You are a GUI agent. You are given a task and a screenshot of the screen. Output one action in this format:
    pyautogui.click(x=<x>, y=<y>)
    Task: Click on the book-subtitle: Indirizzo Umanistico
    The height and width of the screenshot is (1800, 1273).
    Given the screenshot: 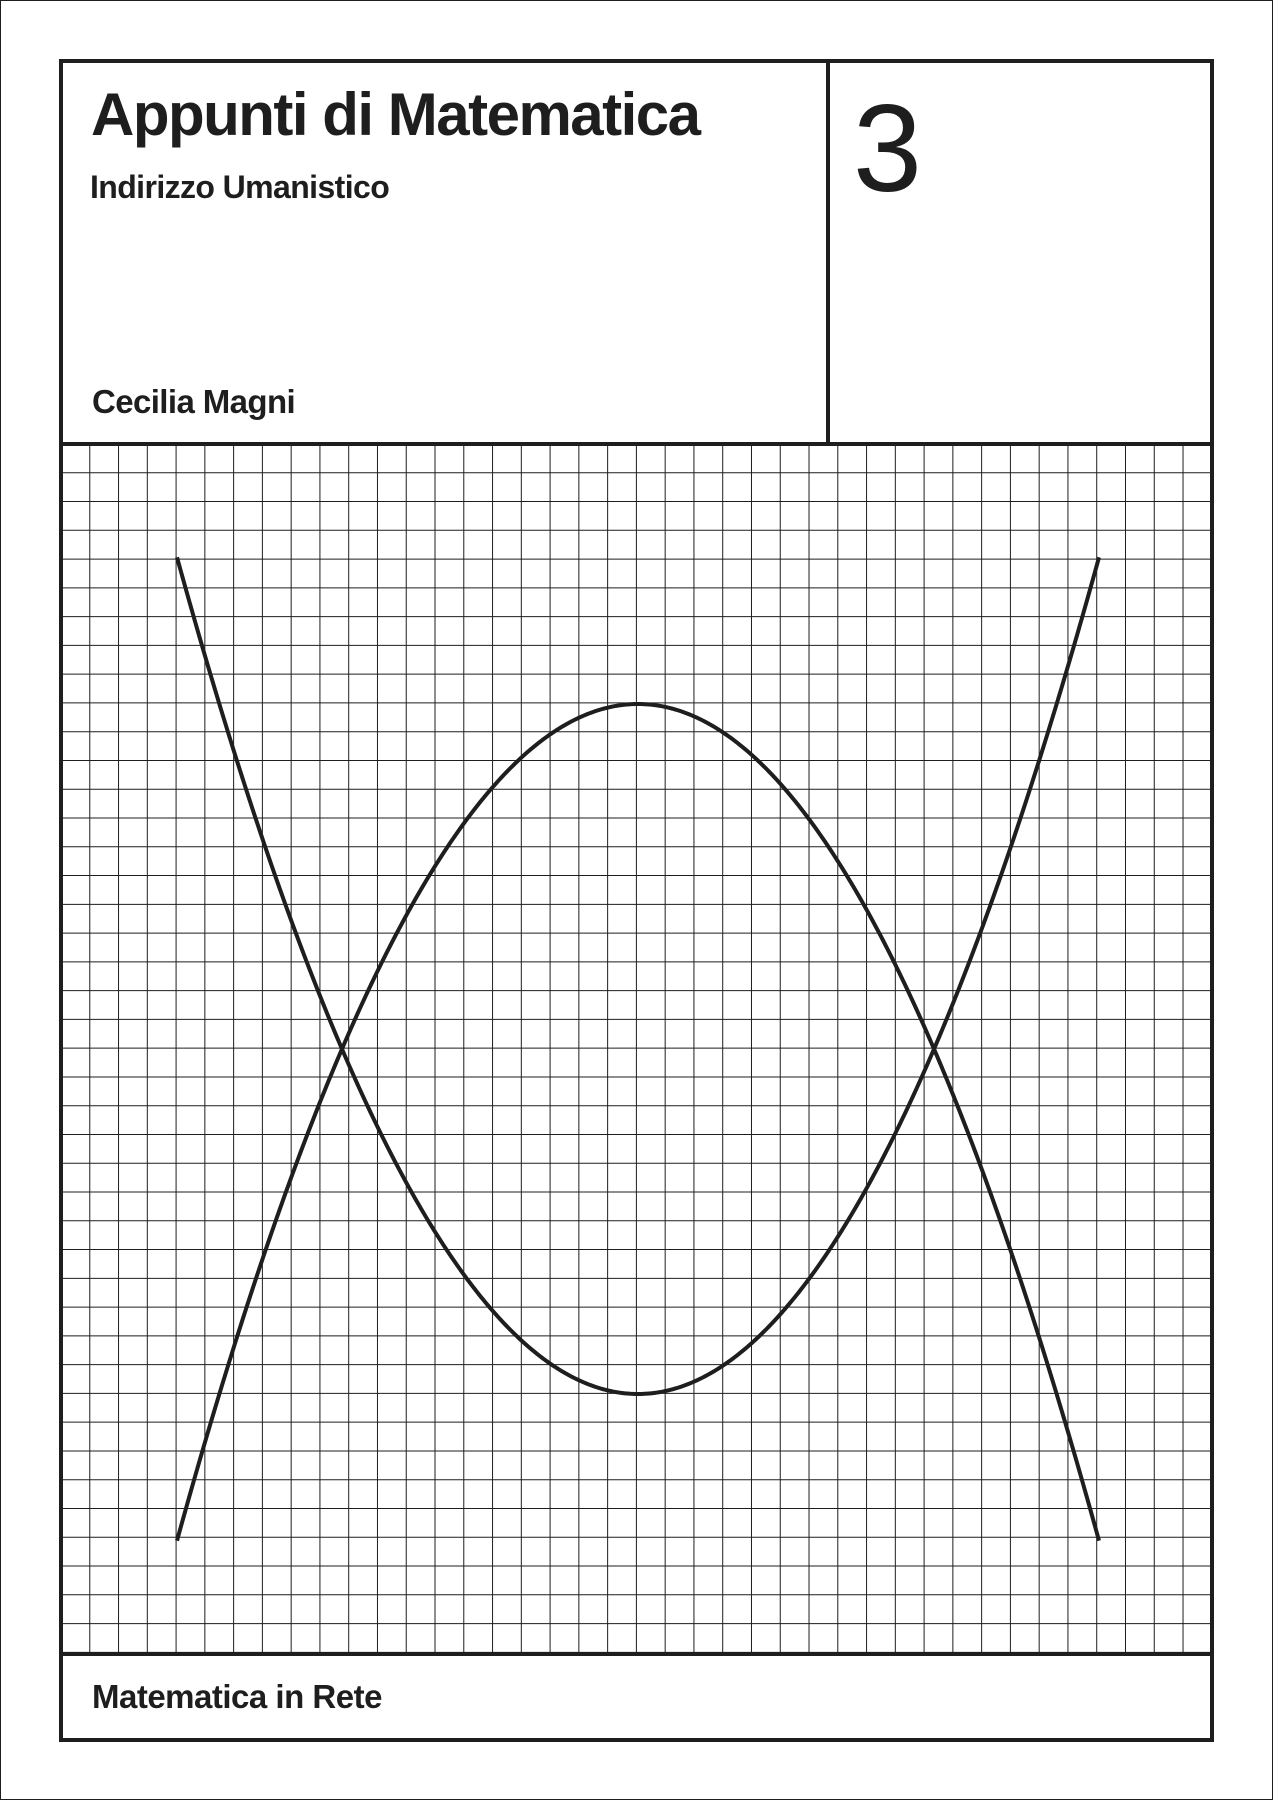 What is the action you would take?
    pyautogui.click(x=240, y=187)
    